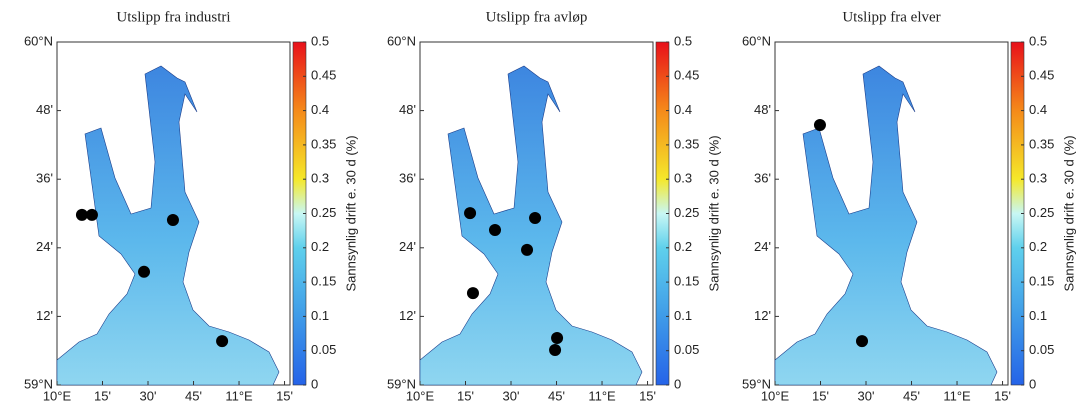 Image resolution: width=1087 pixels, height=403 pixels. I want to click on panel-title: Utslipp fra elver, so click(891, 17).